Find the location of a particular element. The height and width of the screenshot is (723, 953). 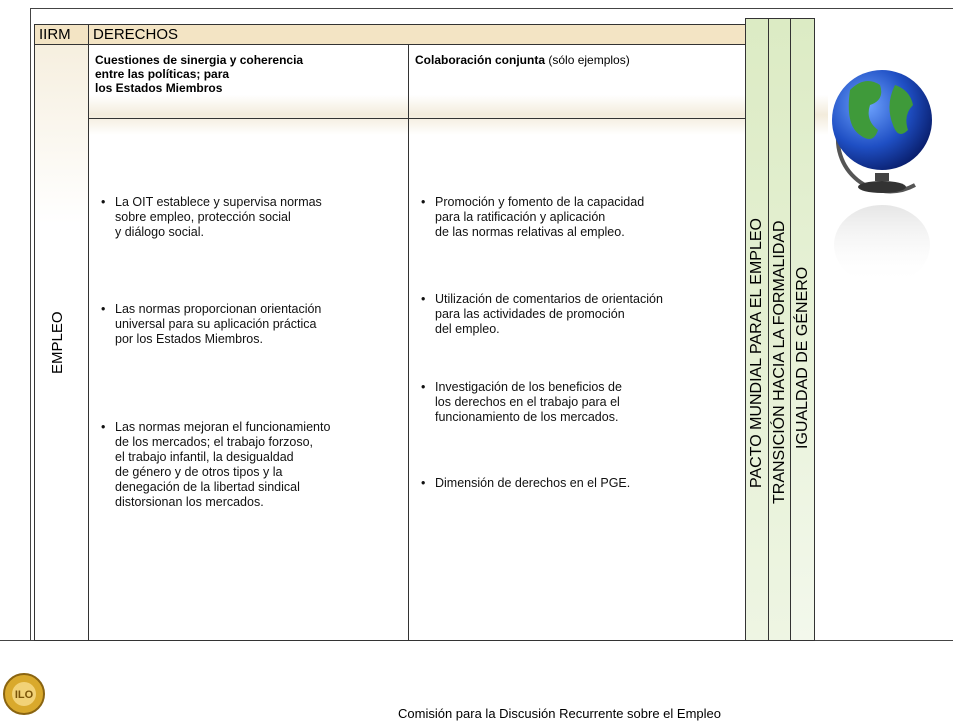

heading-note: (sólo ejemplos) is located at coordinates (589, 60).